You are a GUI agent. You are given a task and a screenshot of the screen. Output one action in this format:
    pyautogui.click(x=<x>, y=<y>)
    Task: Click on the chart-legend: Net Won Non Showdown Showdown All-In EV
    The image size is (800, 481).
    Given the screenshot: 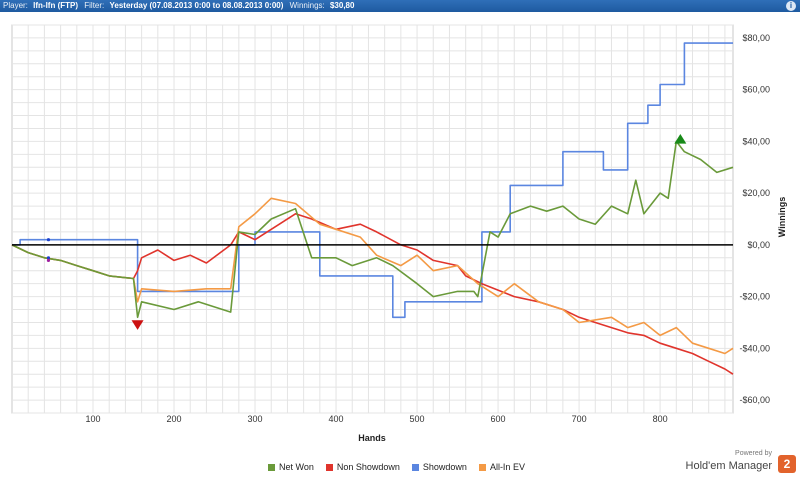 What is the action you would take?
    pyautogui.click(x=402, y=467)
    